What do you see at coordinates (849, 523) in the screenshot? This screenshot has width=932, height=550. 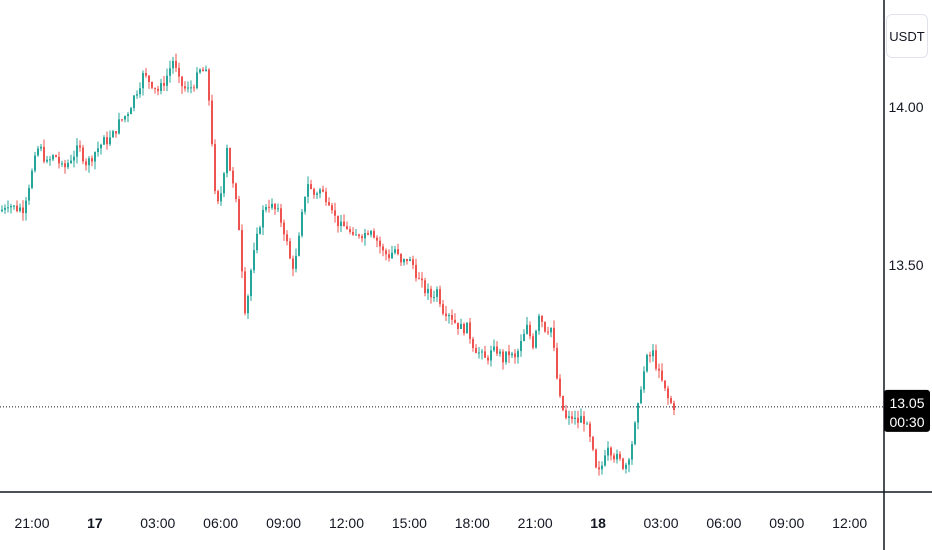 I see `x-tick-label: 12:00` at bounding box center [849, 523].